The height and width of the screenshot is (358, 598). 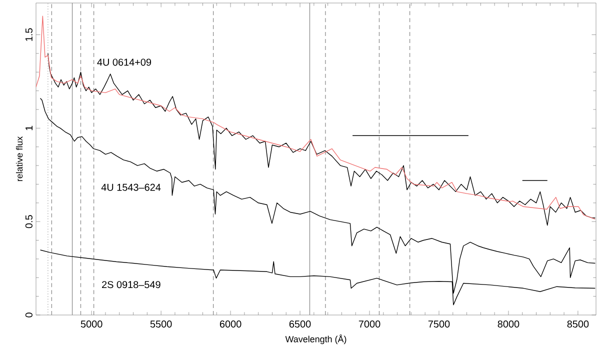 I want to click on series-label: 4U 1543–624, so click(x=131, y=187).